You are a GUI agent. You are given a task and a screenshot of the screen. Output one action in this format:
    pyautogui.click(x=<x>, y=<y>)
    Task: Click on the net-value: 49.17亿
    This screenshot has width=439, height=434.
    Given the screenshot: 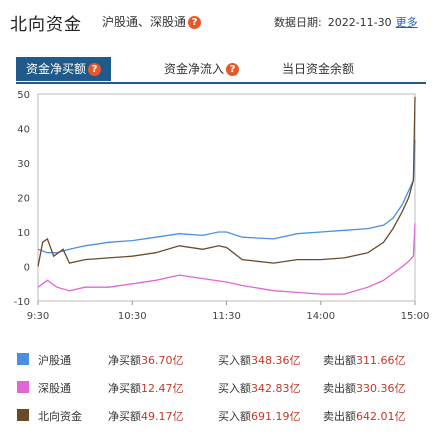 What is the action you would take?
    pyautogui.click(x=162, y=416)
    